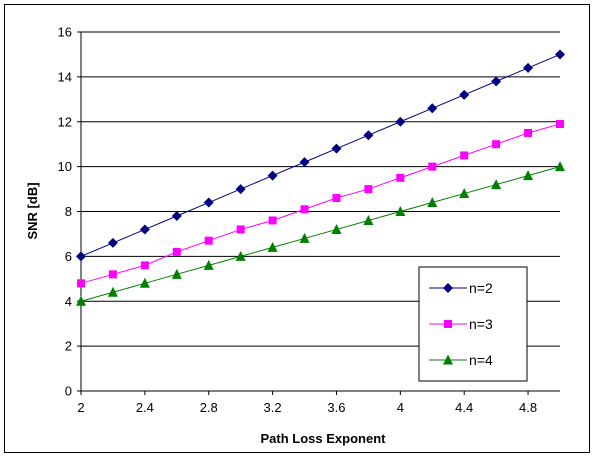  I want to click on x-axis-title: Path Loss Exponent, so click(324, 438).